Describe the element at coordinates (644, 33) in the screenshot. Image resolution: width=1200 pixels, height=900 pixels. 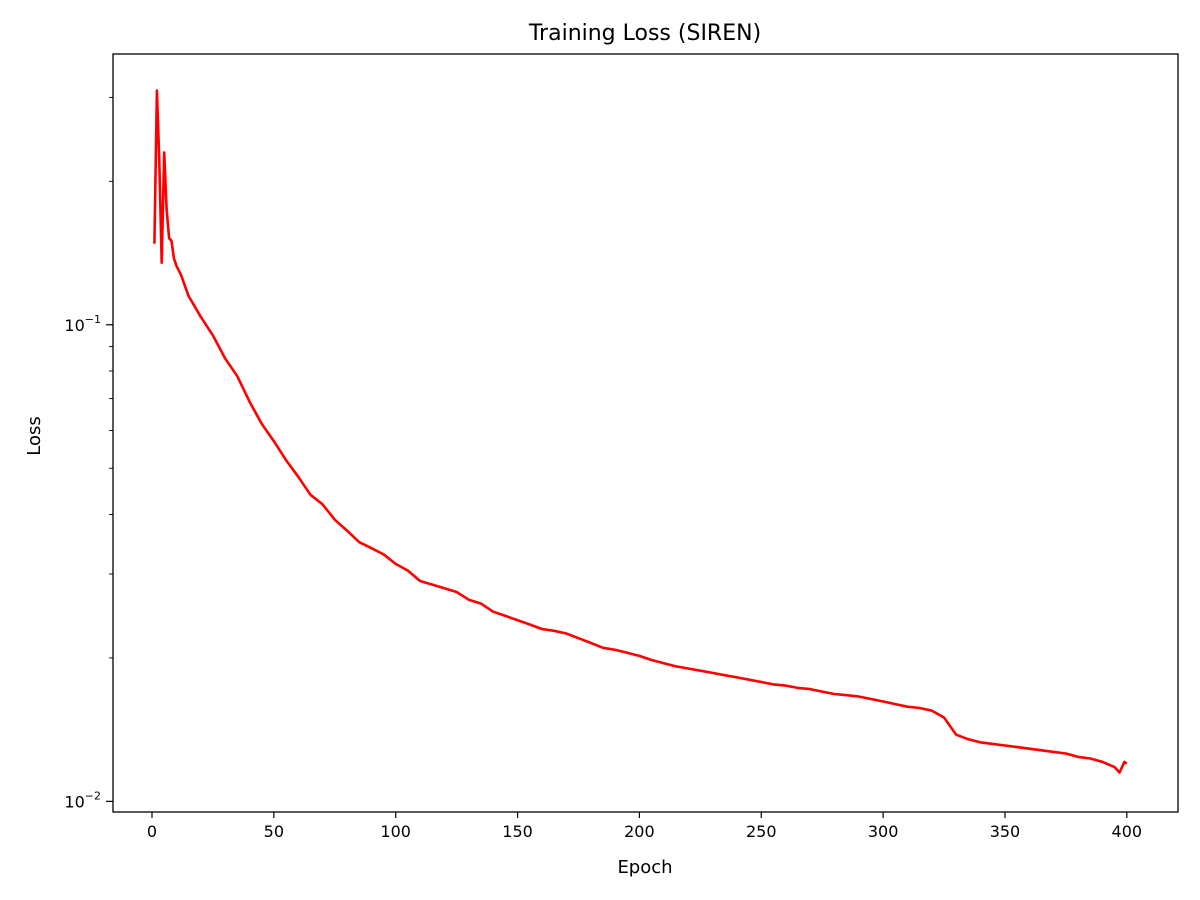
I see `chart-title: Training Loss (SIREN)` at that location.